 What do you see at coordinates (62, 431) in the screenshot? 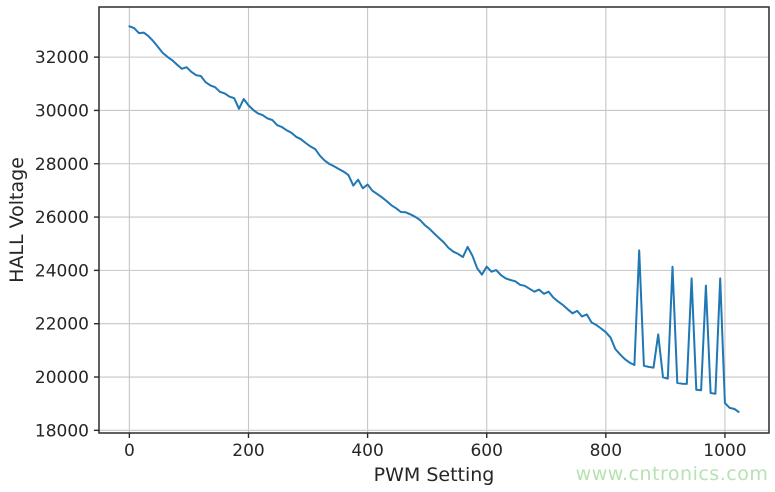
I see `y-tick-label: 18000` at bounding box center [62, 431].